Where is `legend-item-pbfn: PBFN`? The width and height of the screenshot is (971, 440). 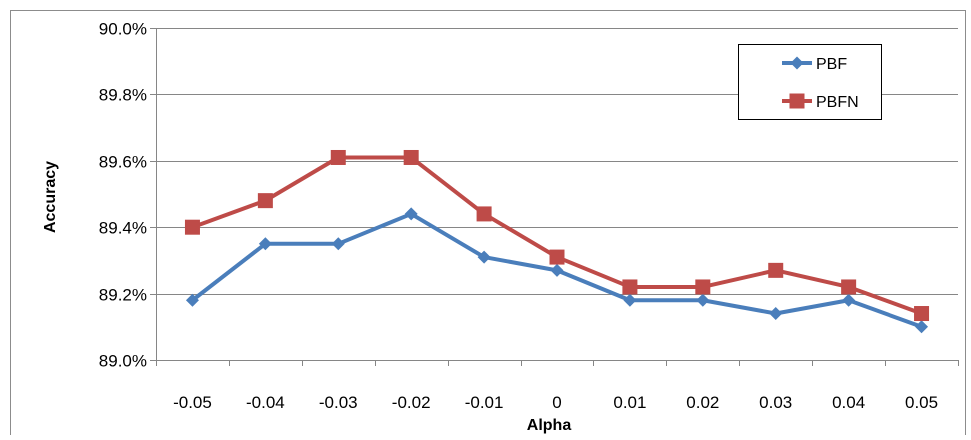 legend-item-pbfn: PBFN is located at coordinates (820, 102).